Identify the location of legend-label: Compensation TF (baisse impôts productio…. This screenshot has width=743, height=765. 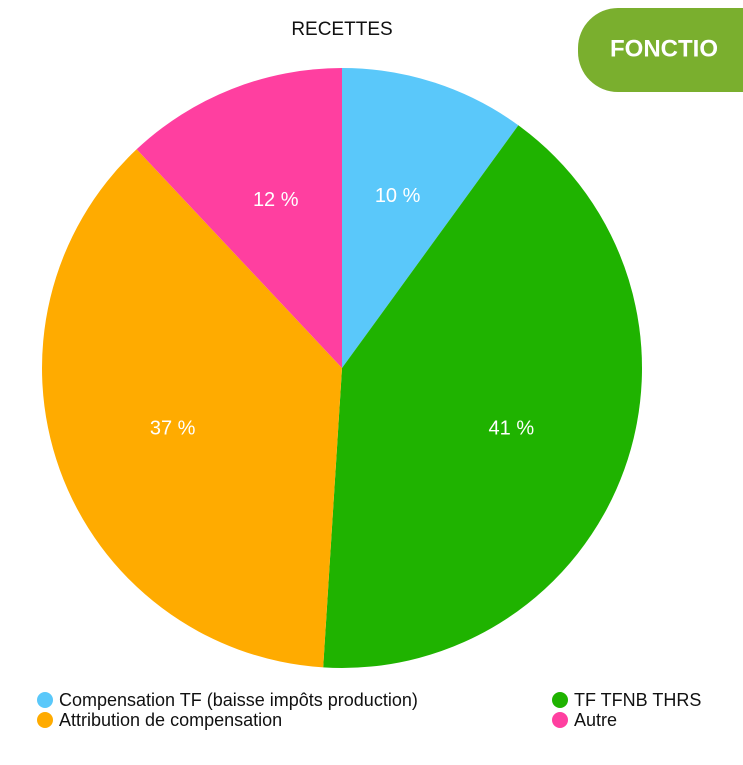
(238, 700).